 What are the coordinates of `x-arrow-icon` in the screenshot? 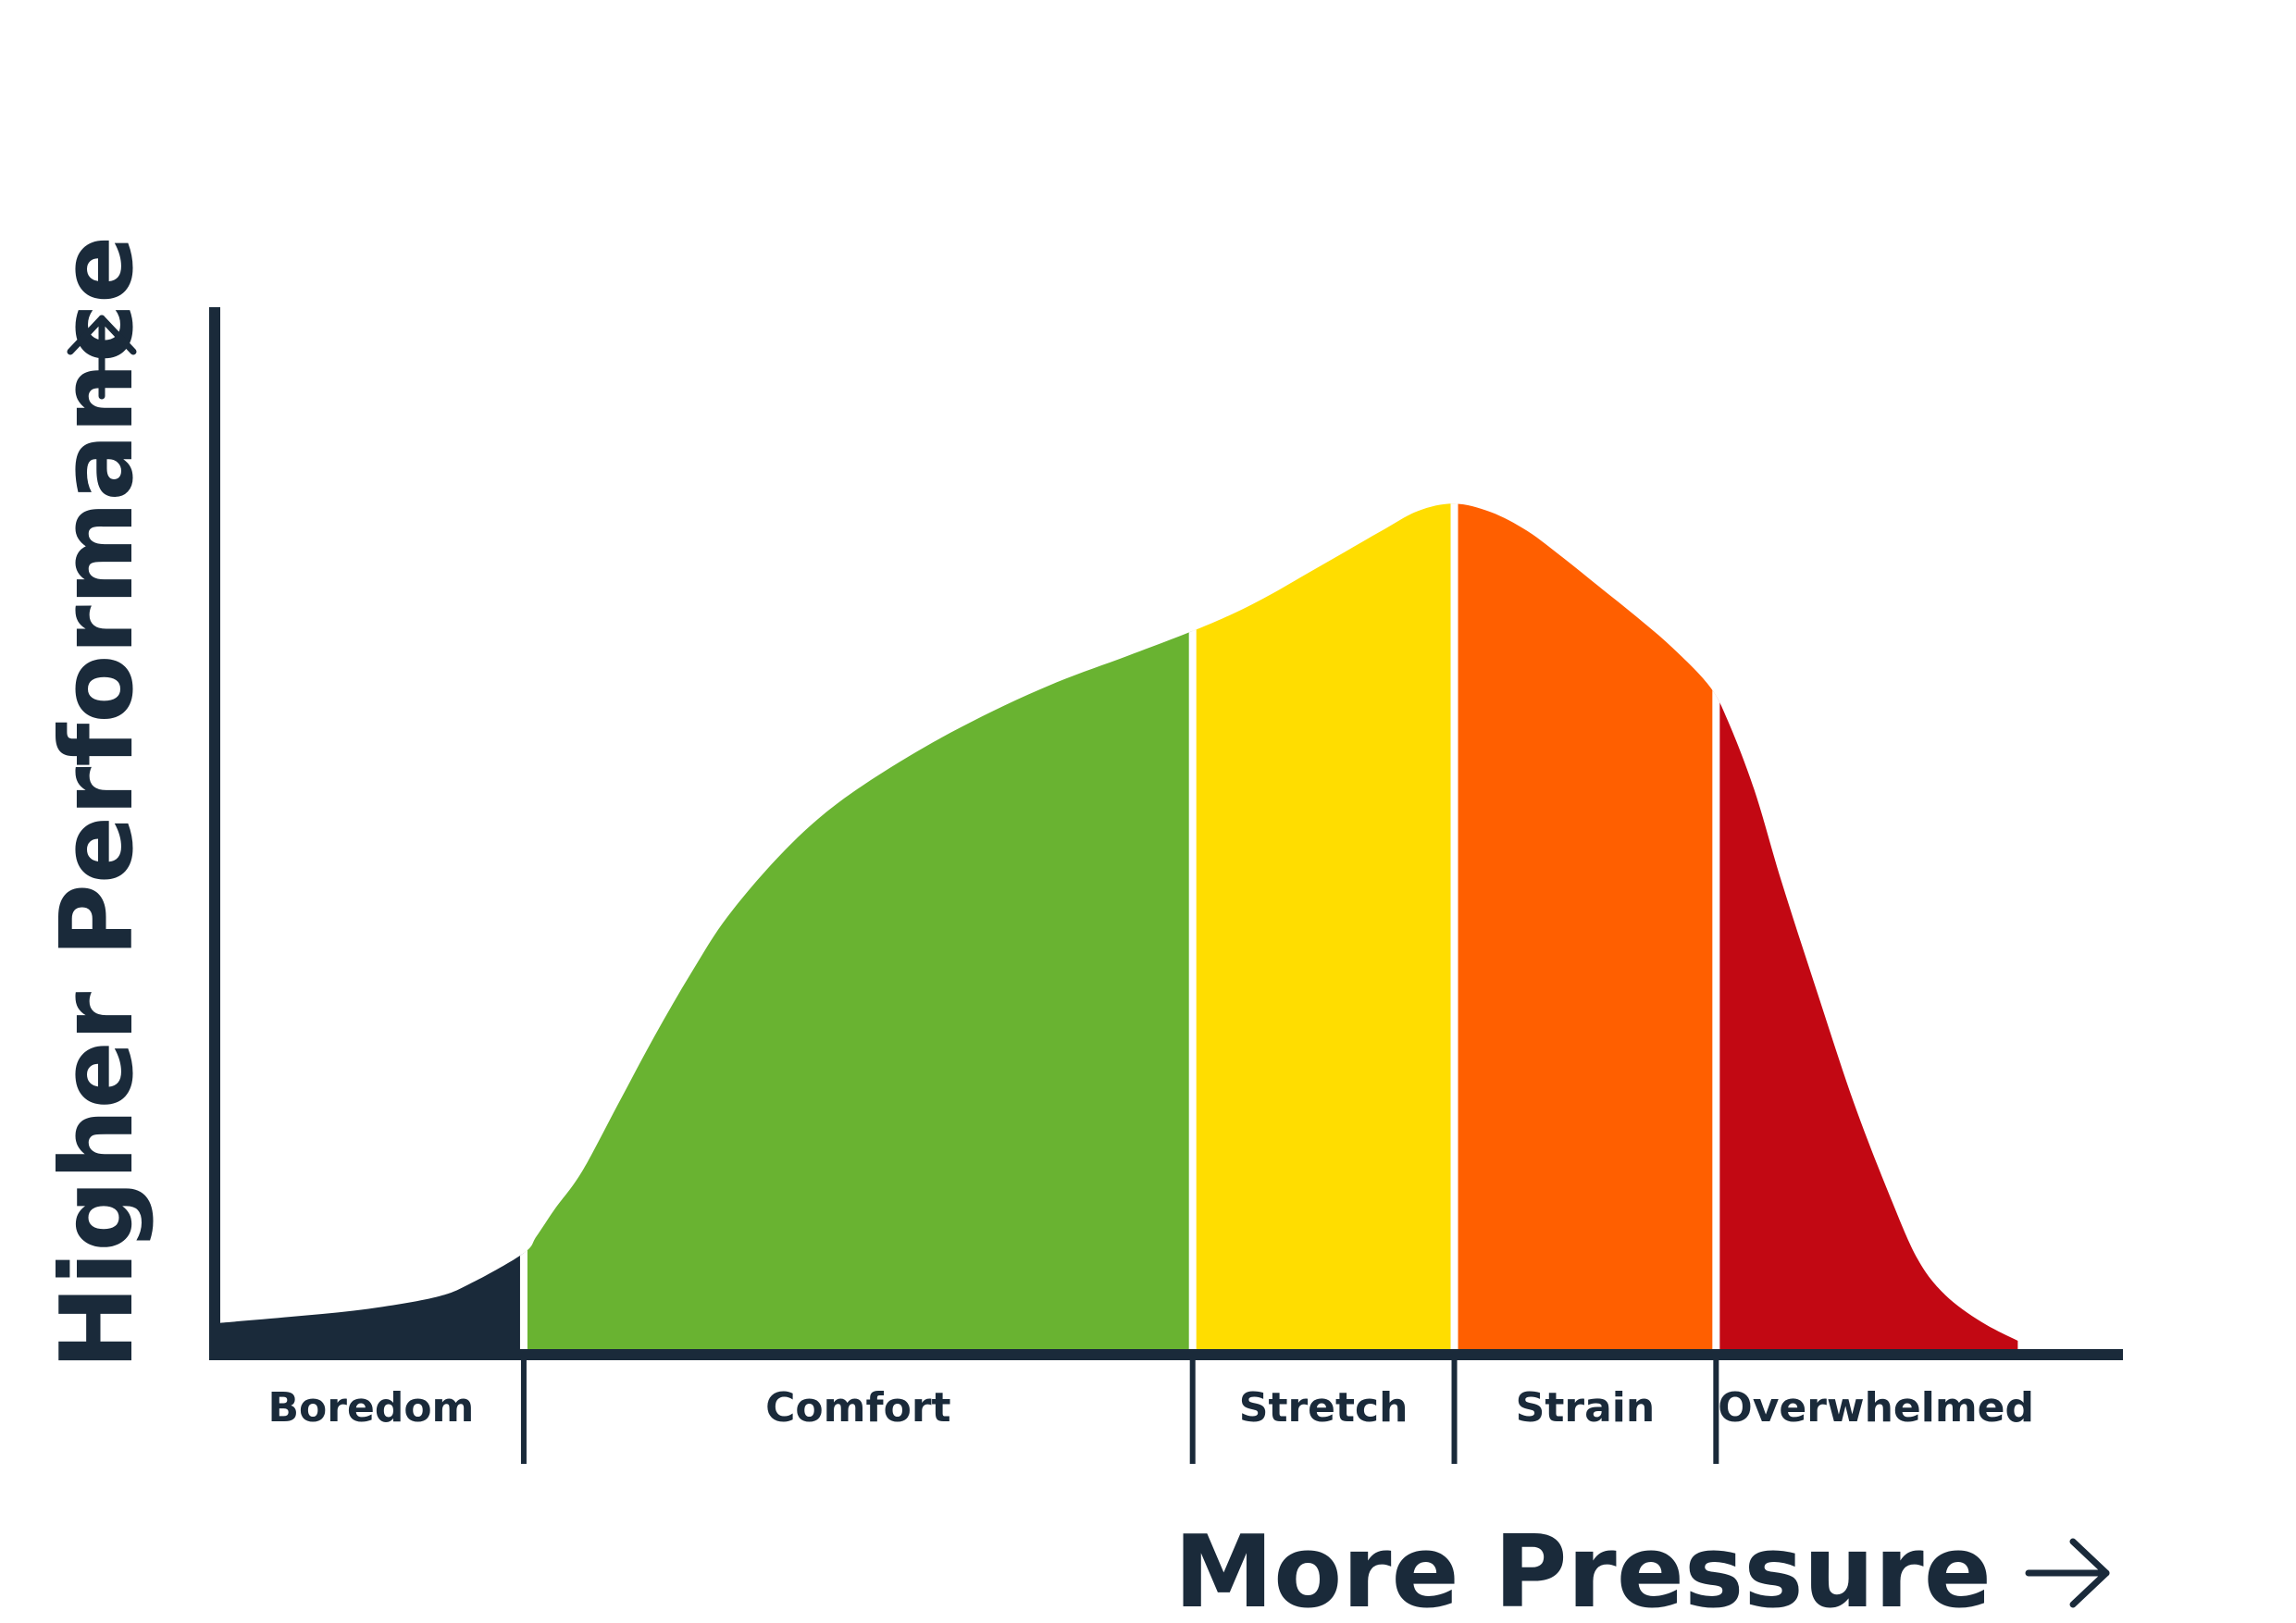 It's located at (2067, 1573).